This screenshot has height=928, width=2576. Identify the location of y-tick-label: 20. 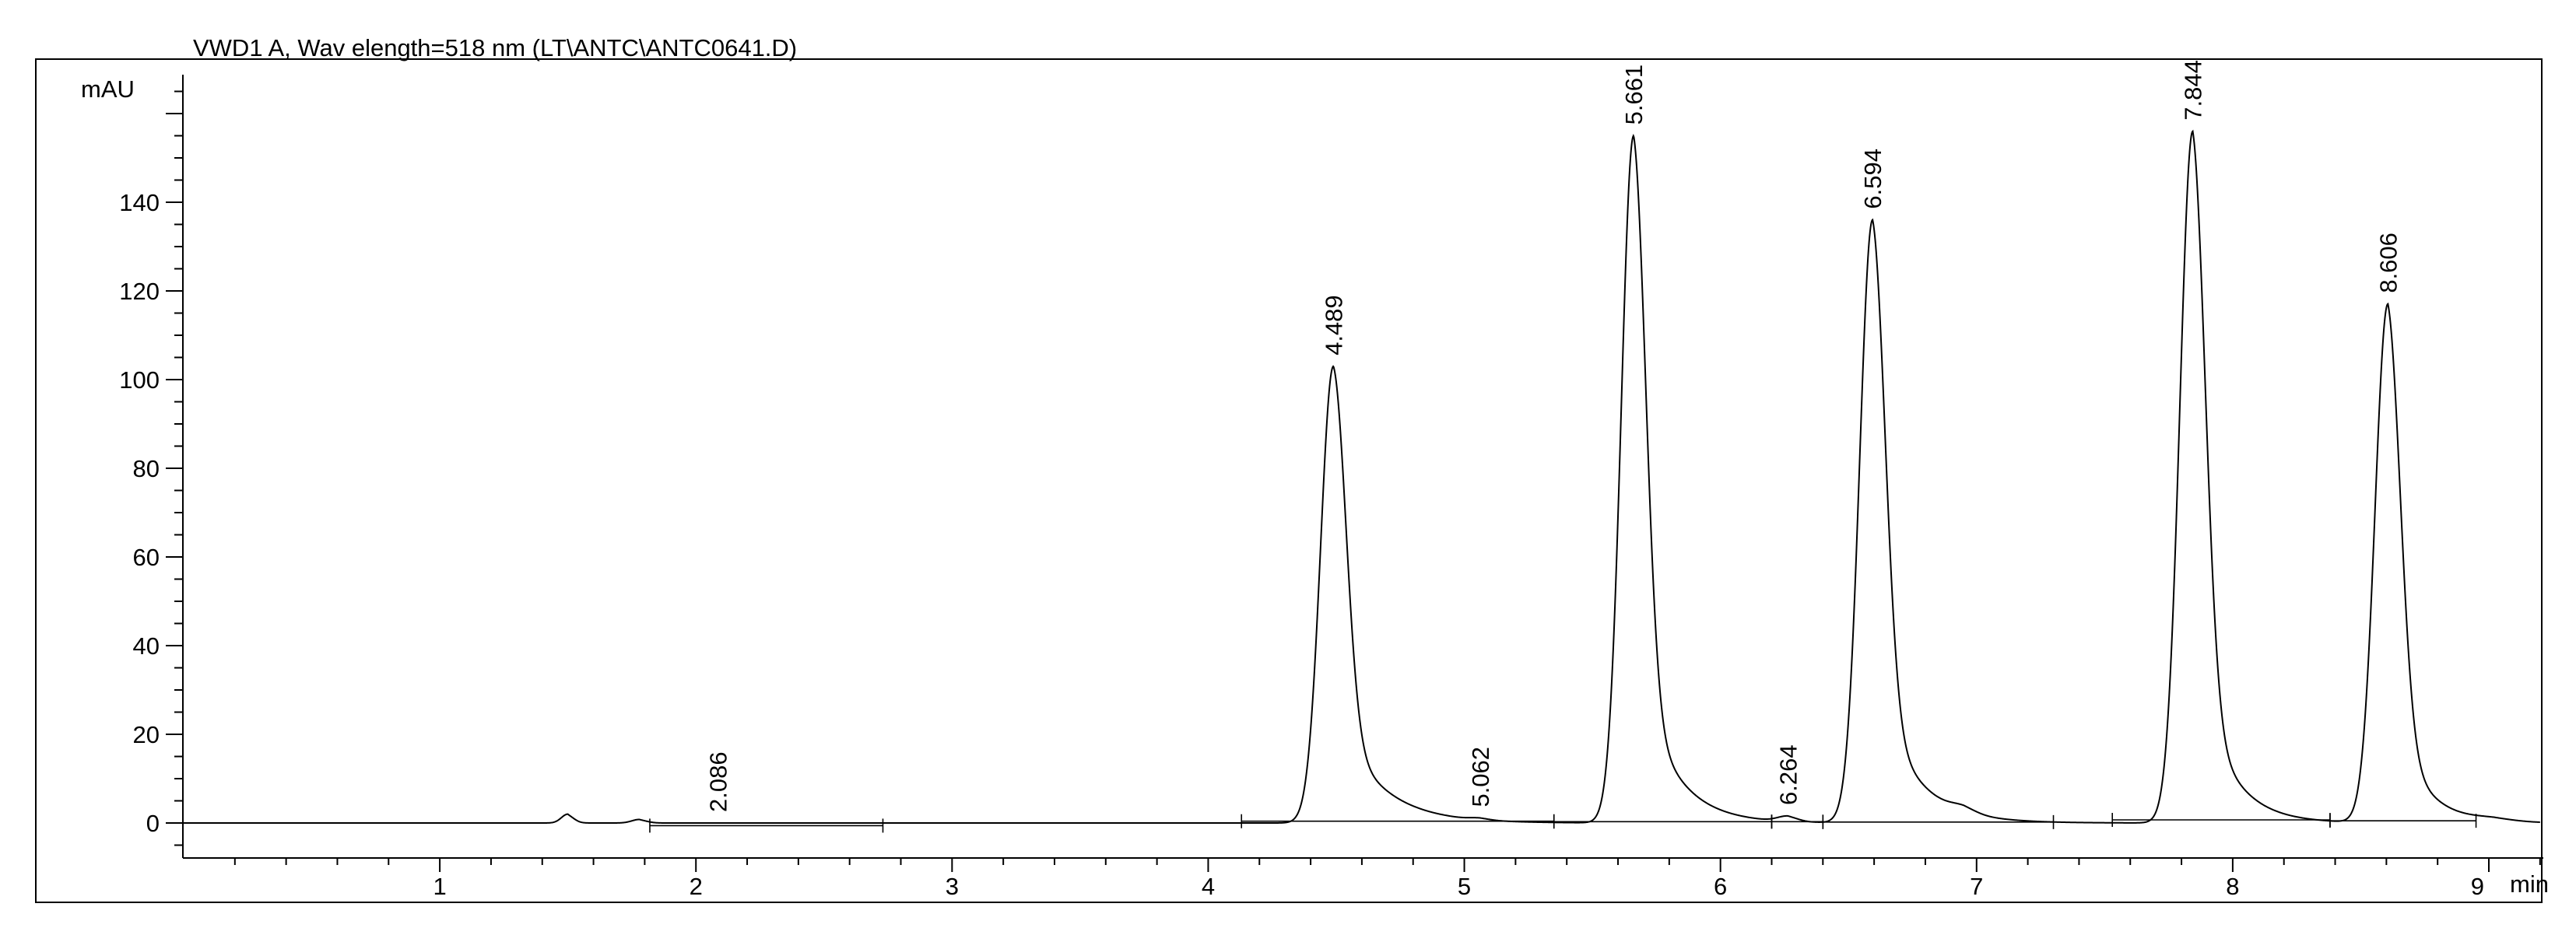
(147, 734).